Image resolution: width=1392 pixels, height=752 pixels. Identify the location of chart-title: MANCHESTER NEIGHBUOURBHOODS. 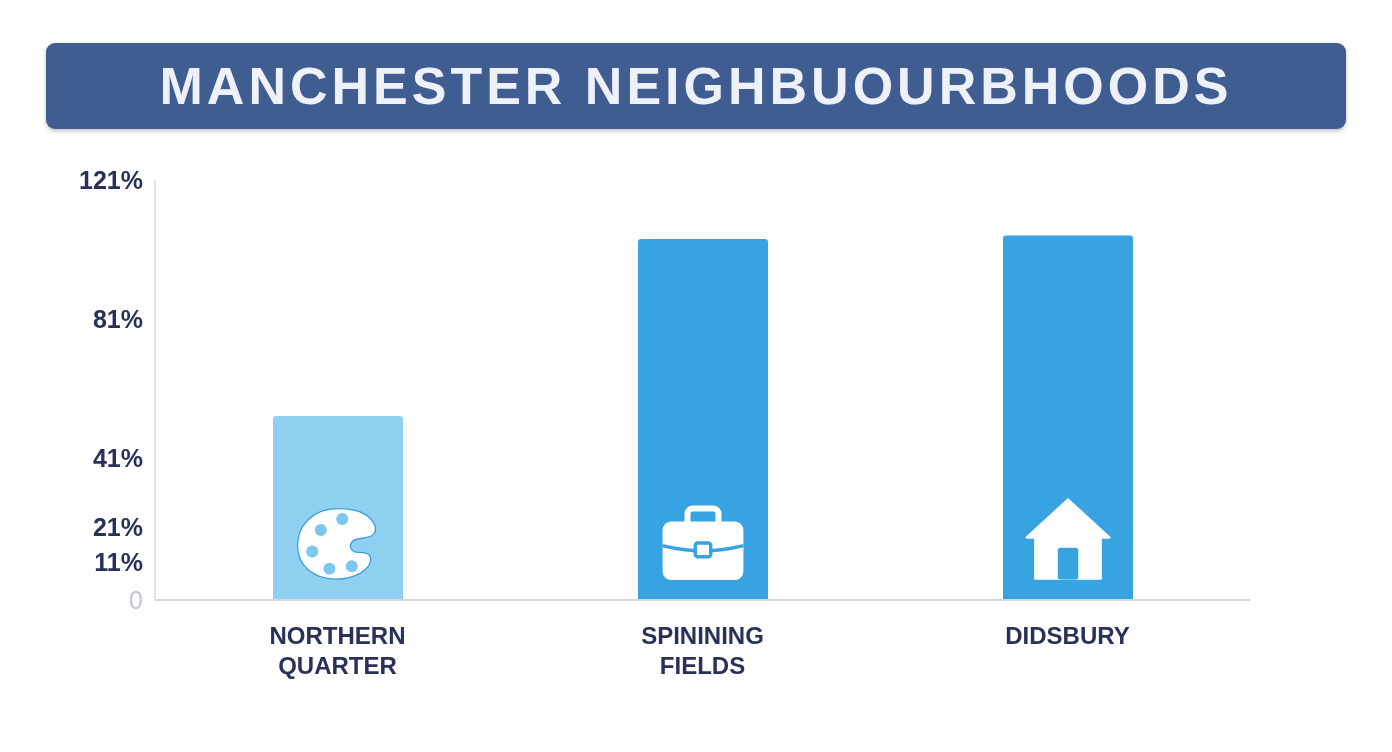
(696, 86).